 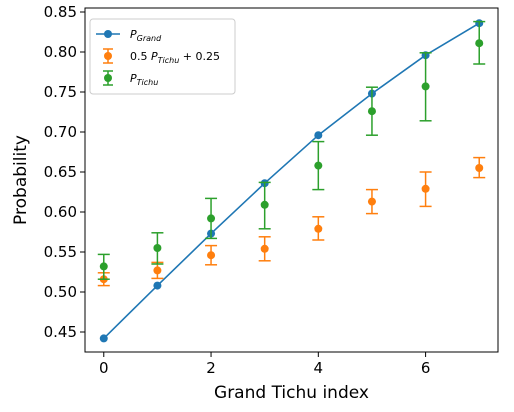 I want to click on y-tick-label: 0.75, so click(x=60, y=92).